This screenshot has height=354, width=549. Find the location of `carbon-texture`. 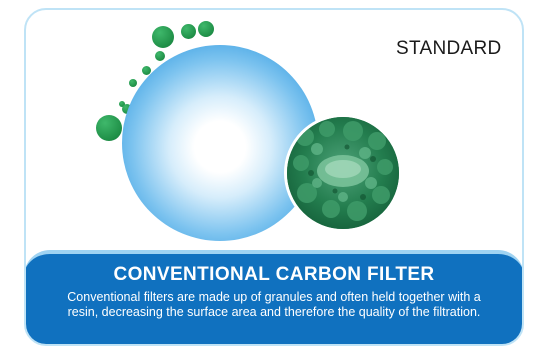

carbon-texture is located at coordinates (343, 173).